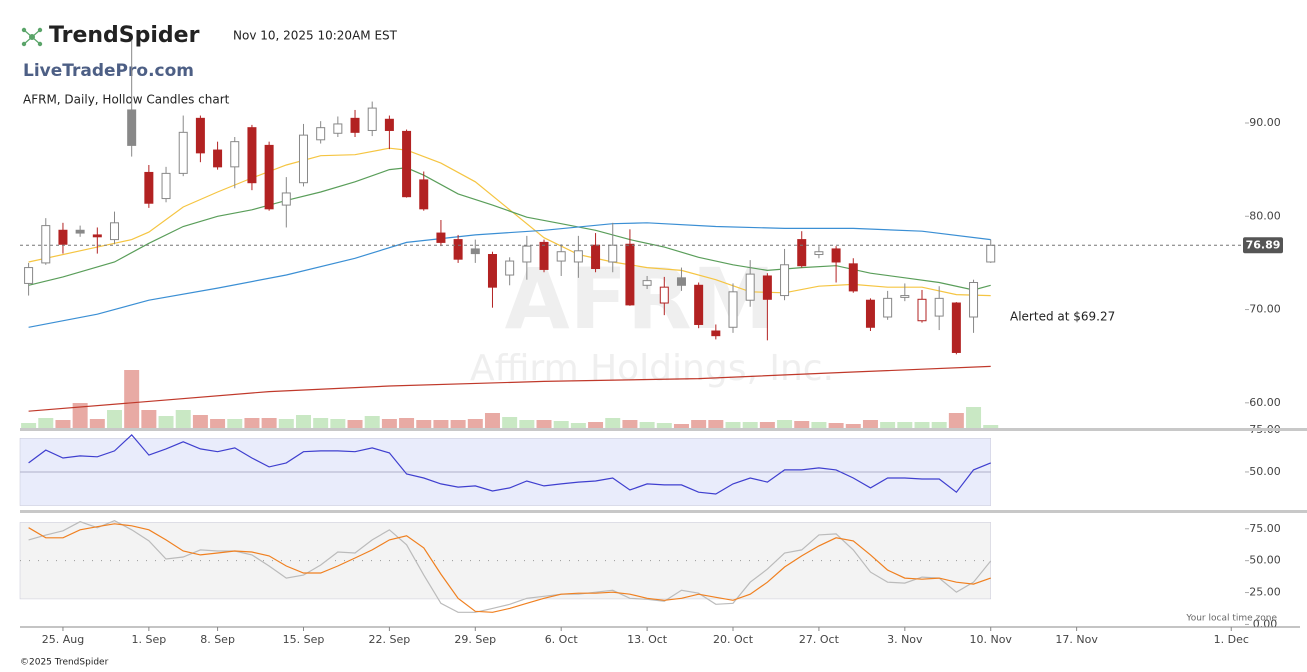  What do you see at coordinates (1265, 592) in the screenshot?
I see `y-tick-label: 25.00` at bounding box center [1265, 592].